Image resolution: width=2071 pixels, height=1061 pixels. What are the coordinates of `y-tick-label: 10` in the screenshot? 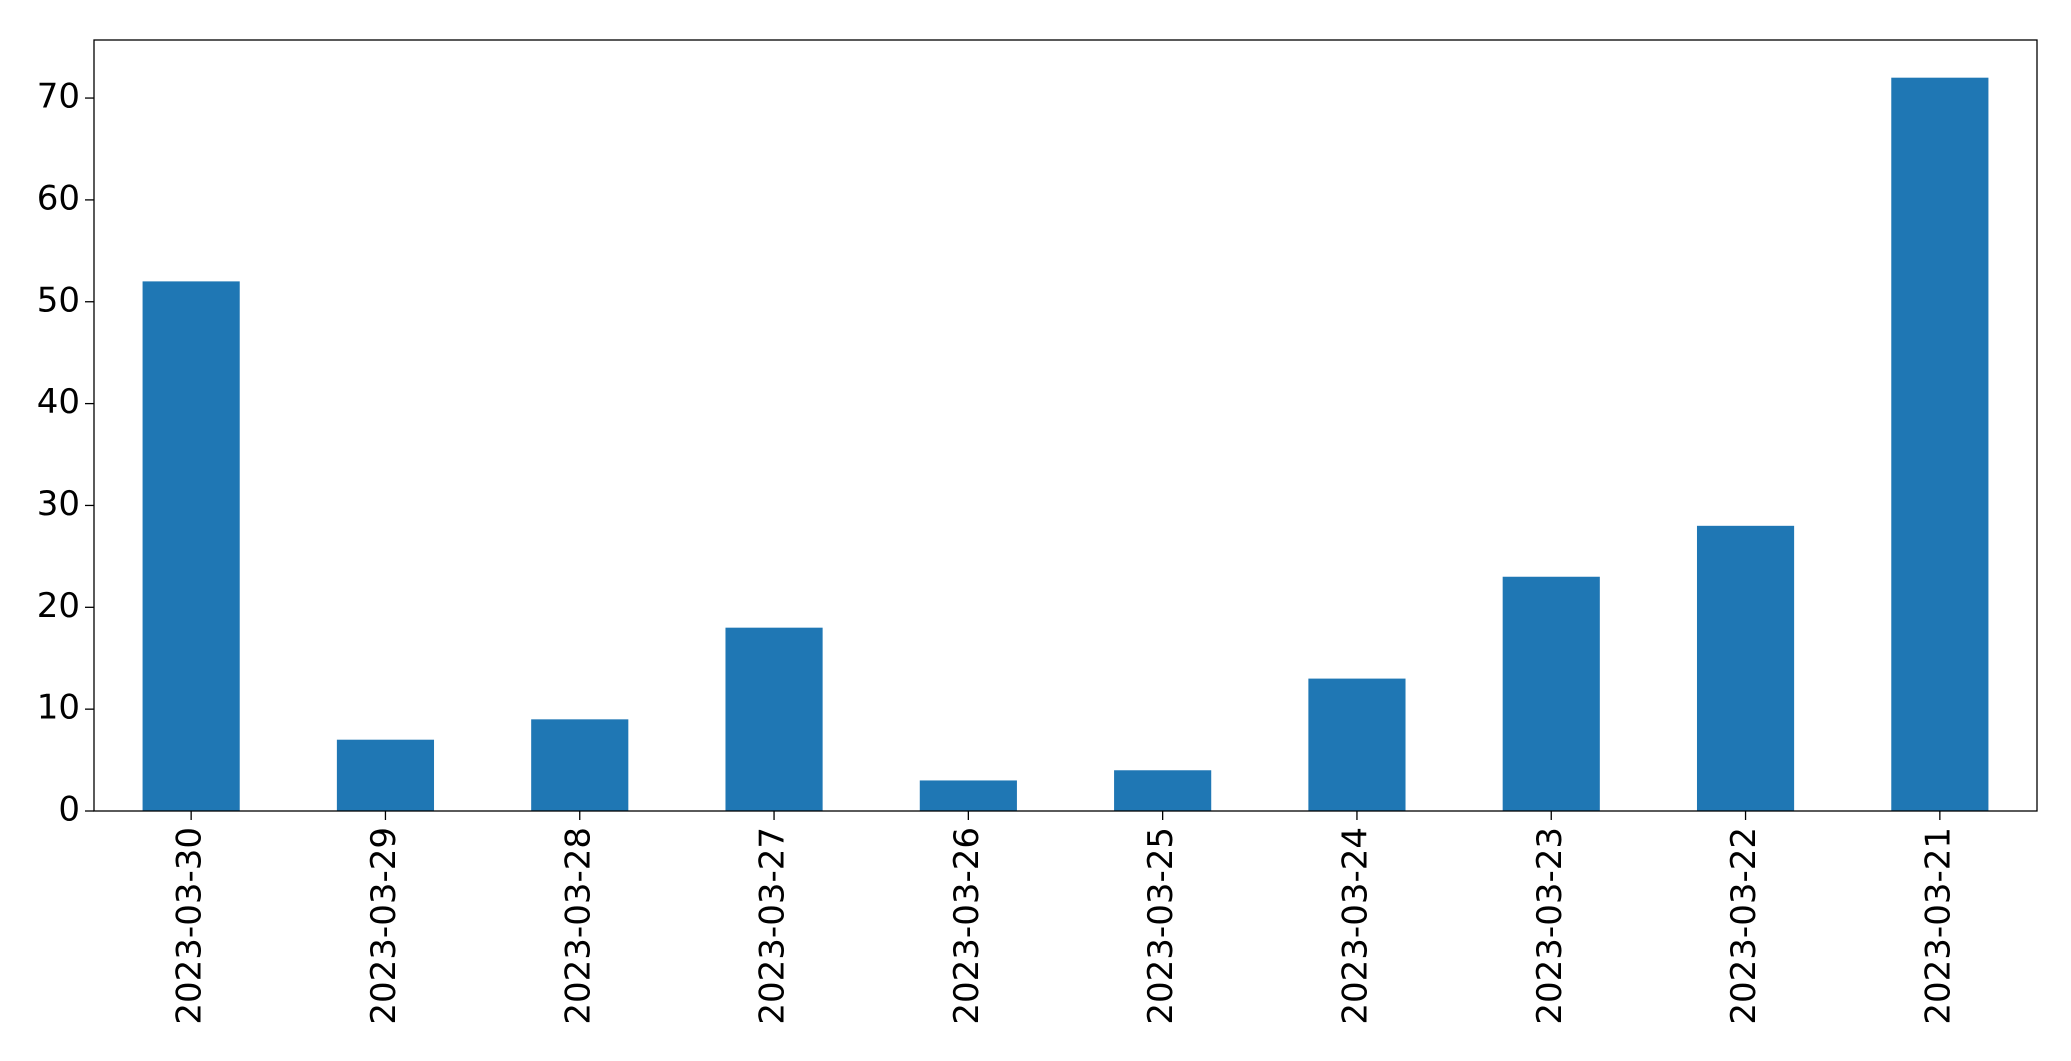 It's located at (58, 708).